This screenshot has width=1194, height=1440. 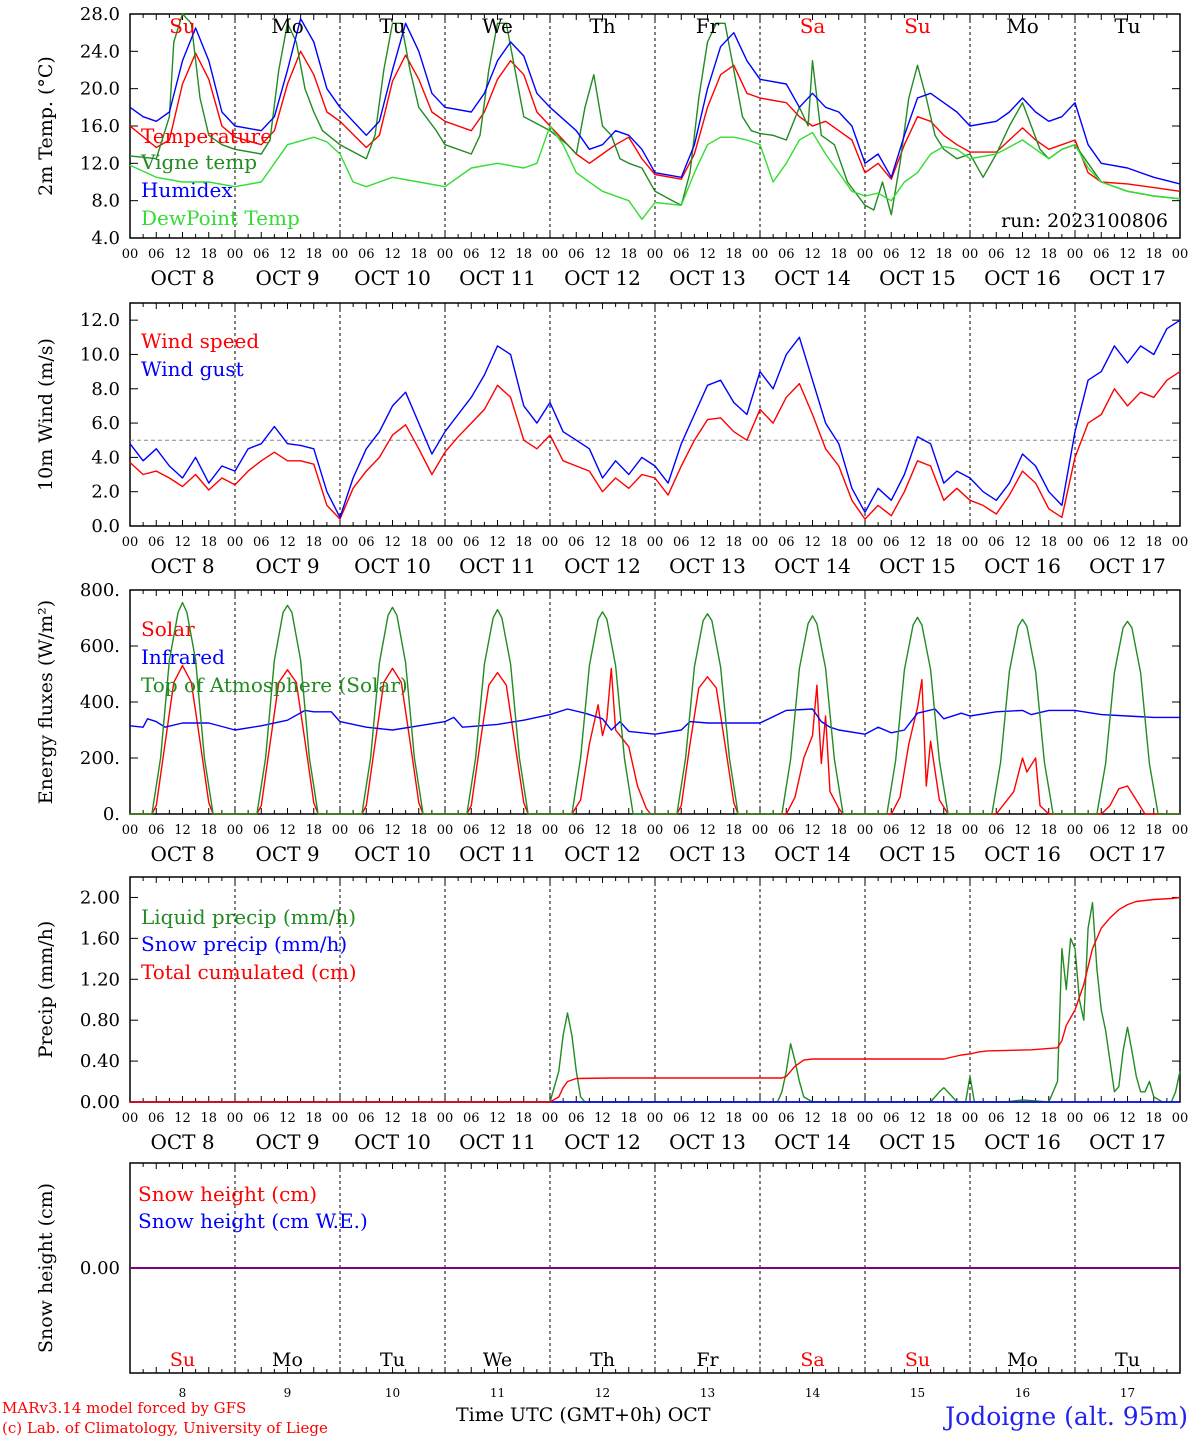 What do you see at coordinates (46, 414) in the screenshot?
I see `y-axis-label: 10m Wind (m/s)` at bounding box center [46, 414].